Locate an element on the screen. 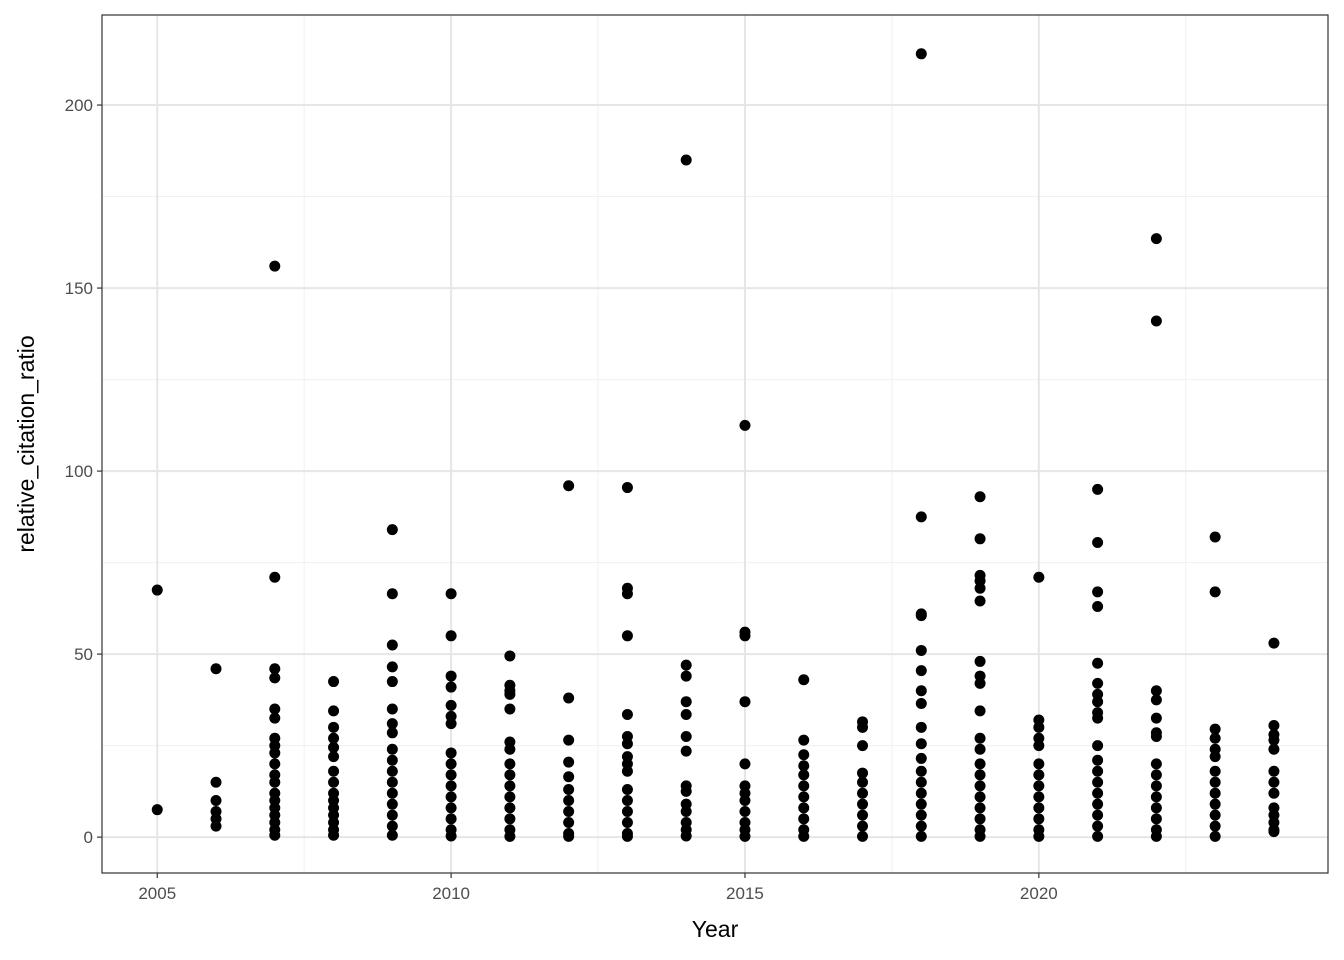 Image resolution: width=1344 pixels, height=960 pixels. x-tick-label: 2010 is located at coordinates (451, 893).